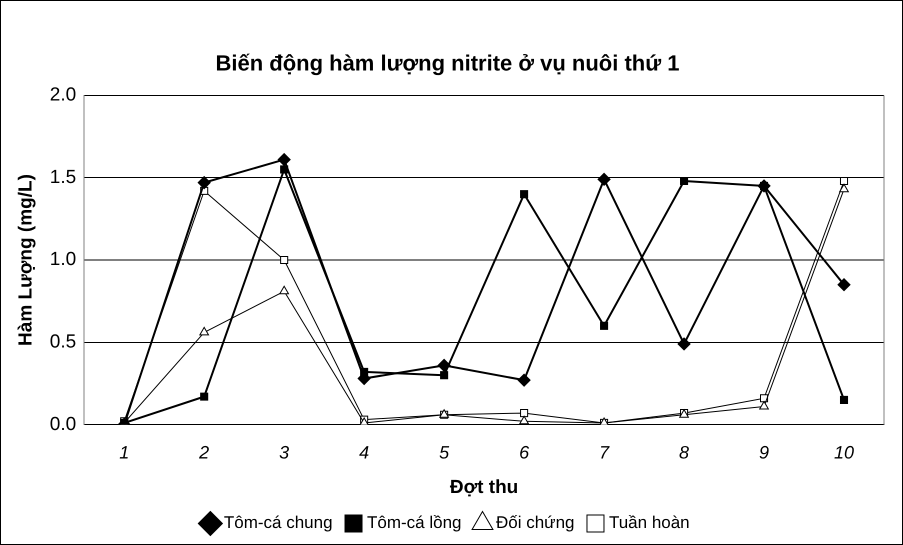 This screenshot has height=545, width=903. I want to click on legend-label: Tôm-cá lồng, so click(414, 522).